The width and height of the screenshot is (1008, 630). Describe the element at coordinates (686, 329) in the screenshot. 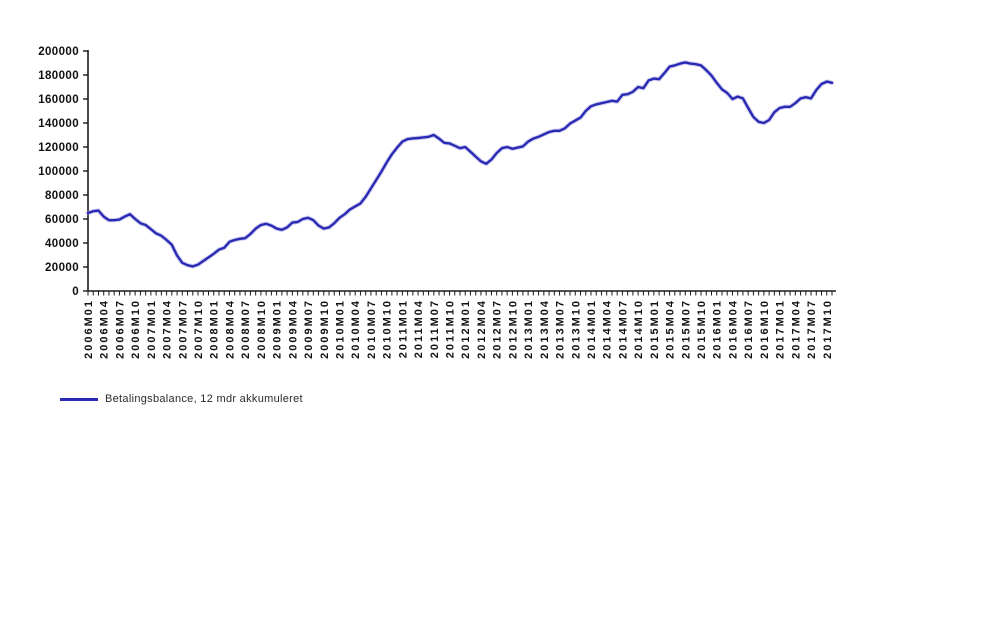

I see `x-tick-label: 2015M07` at that location.